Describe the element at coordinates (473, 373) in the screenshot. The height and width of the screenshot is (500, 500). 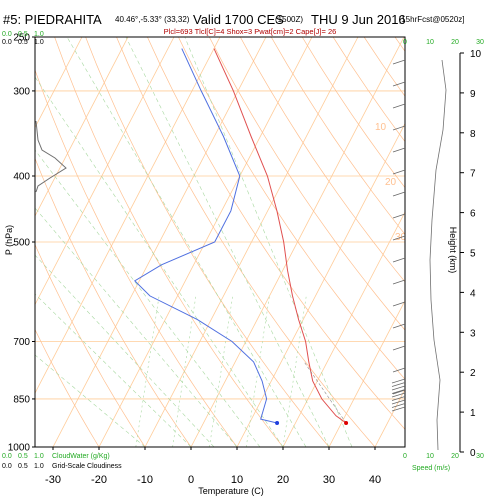
I see `height-tick-label: 2` at that location.